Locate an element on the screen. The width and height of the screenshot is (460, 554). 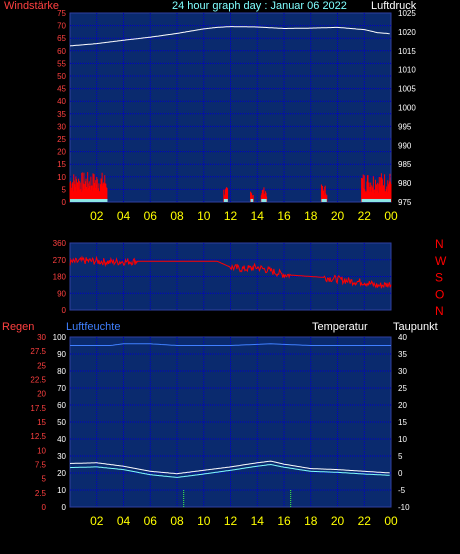
wind-pressure-time-tick: 00 is located at coordinates (391, 216).